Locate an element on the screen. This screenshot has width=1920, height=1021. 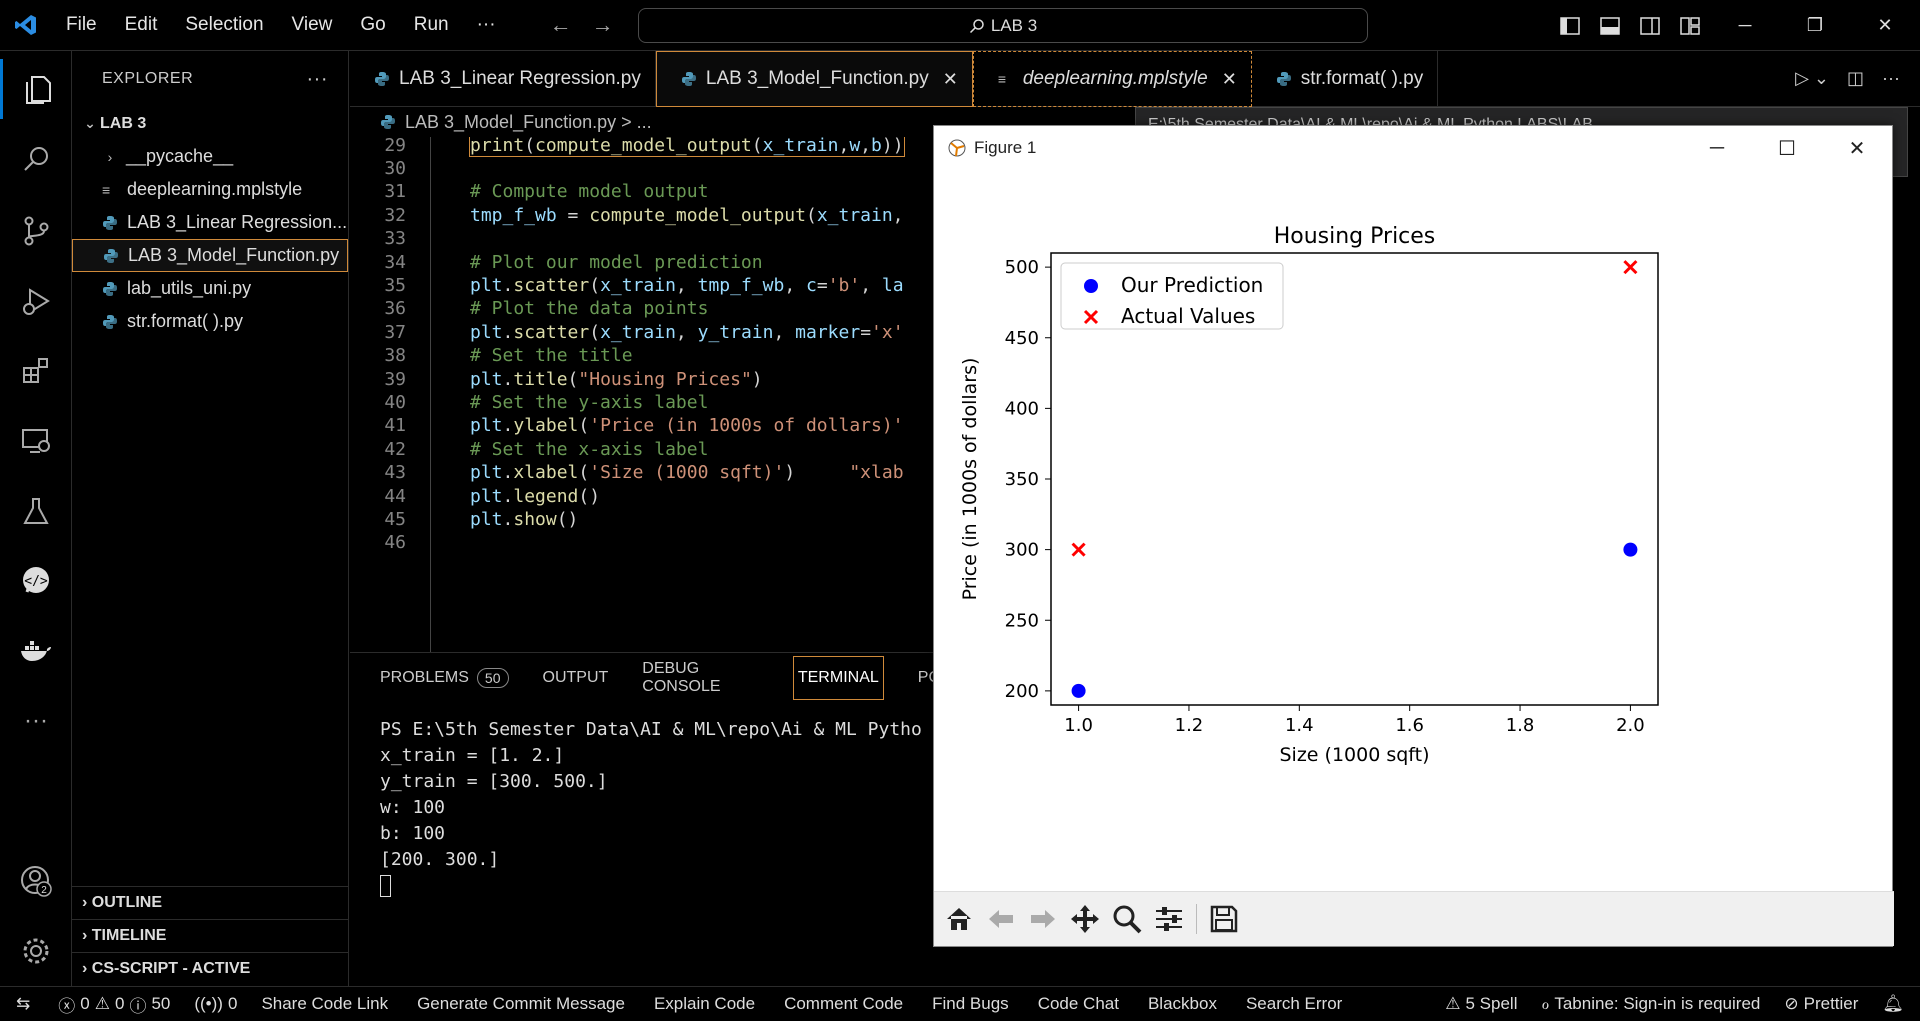
explorer-more-icon: ··· is located at coordinates (317, 78).